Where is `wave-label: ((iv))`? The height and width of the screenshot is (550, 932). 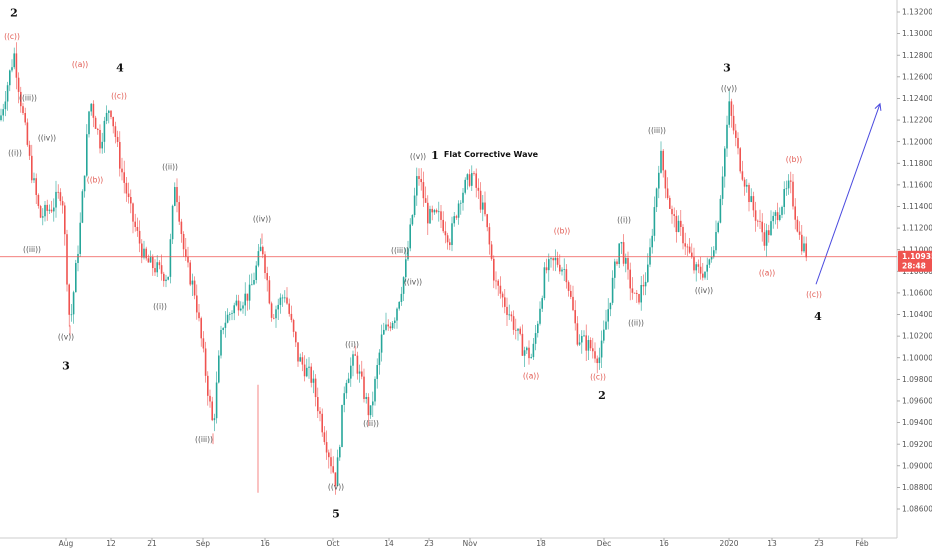
wave-label: ((iv)) is located at coordinates (704, 290).